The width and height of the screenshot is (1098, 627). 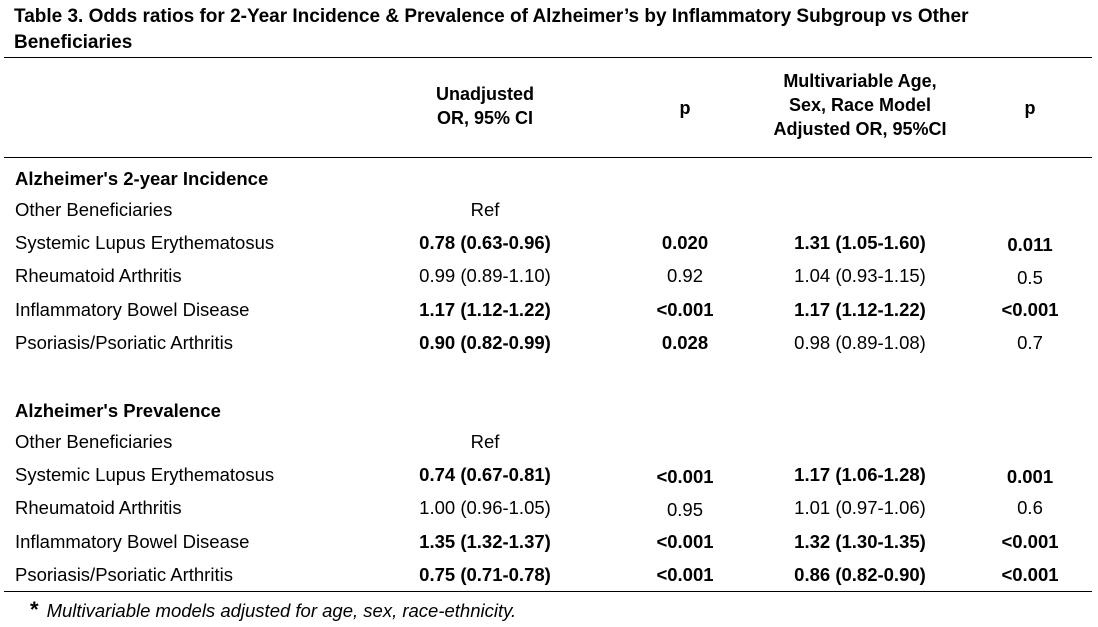 I want to click on unadjusted-or: 0.78 (0.63-0.96), so click(x=485, y=242).